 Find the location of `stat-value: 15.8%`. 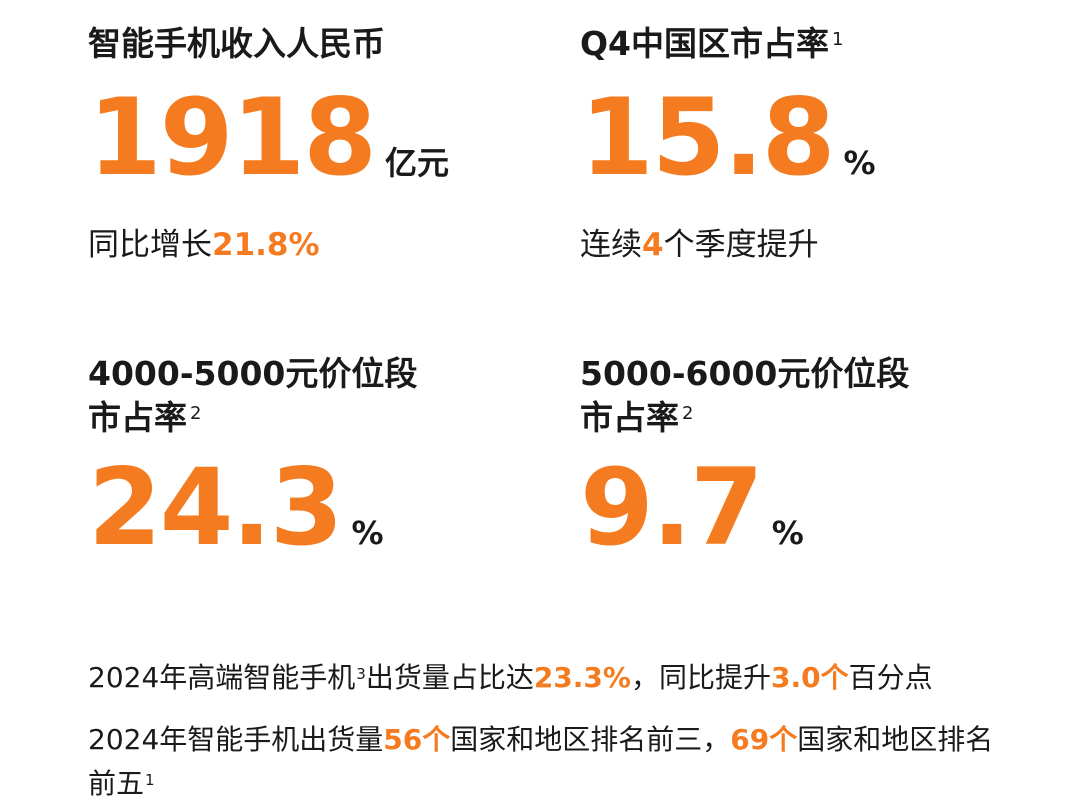

stat-value: 15.8% is located at coordinates (728, 149).